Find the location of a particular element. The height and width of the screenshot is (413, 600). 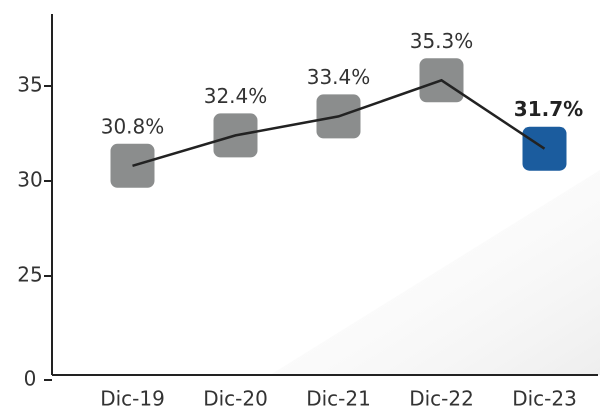

x-tick-label: Dic-20 is located at coordinates (235, 399).